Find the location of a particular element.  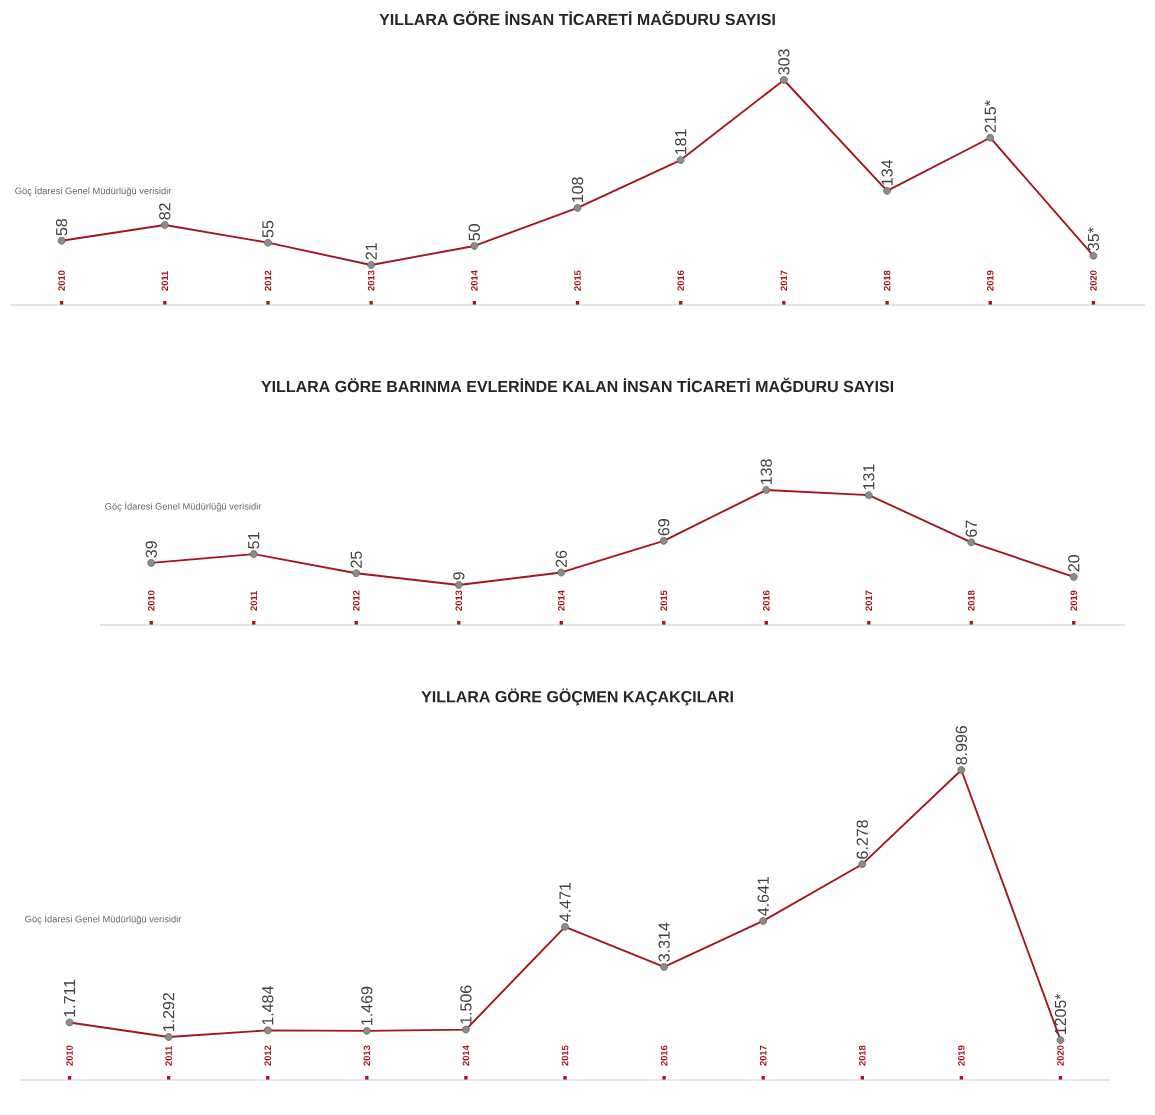

data-label: 20 is located at coordinates (1074, 563).